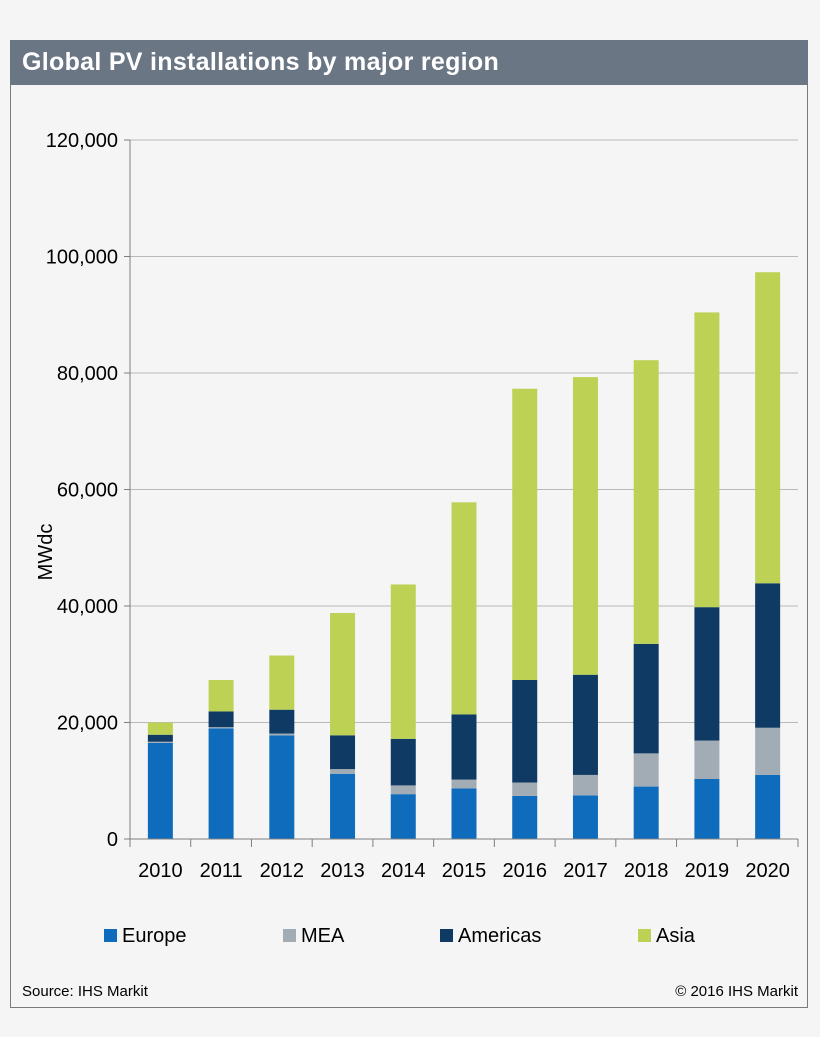  I want to click on y-tick-label: 40,000, so click(87, 607).